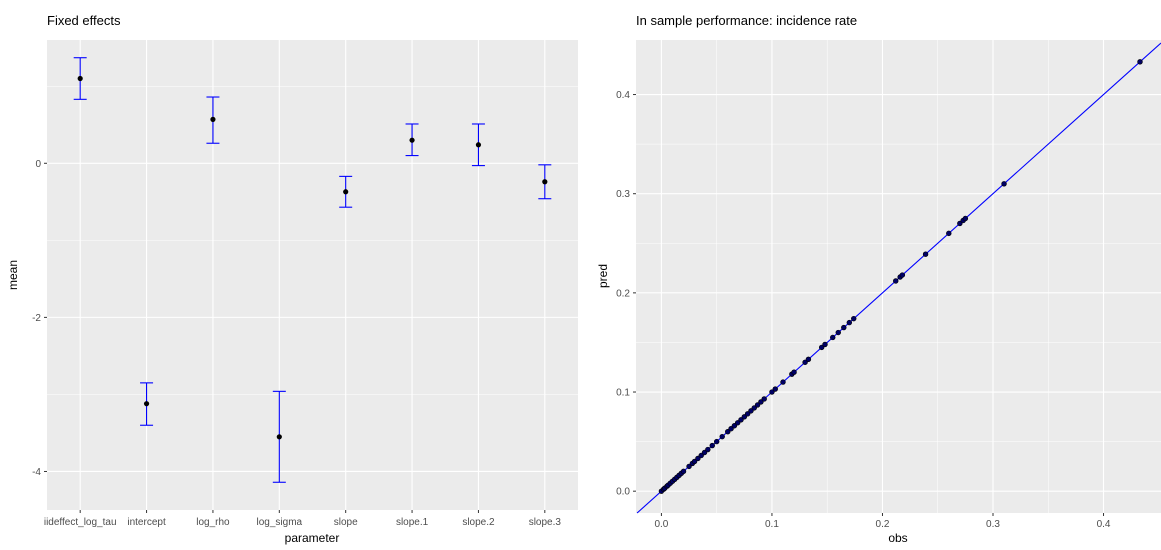 The height and width of the screenshot is (550, 1161). What do you see at coordinates (993, 524) in the screenshot?
I see `x-tick-label: 0.3` at bounding box center [993, 524].